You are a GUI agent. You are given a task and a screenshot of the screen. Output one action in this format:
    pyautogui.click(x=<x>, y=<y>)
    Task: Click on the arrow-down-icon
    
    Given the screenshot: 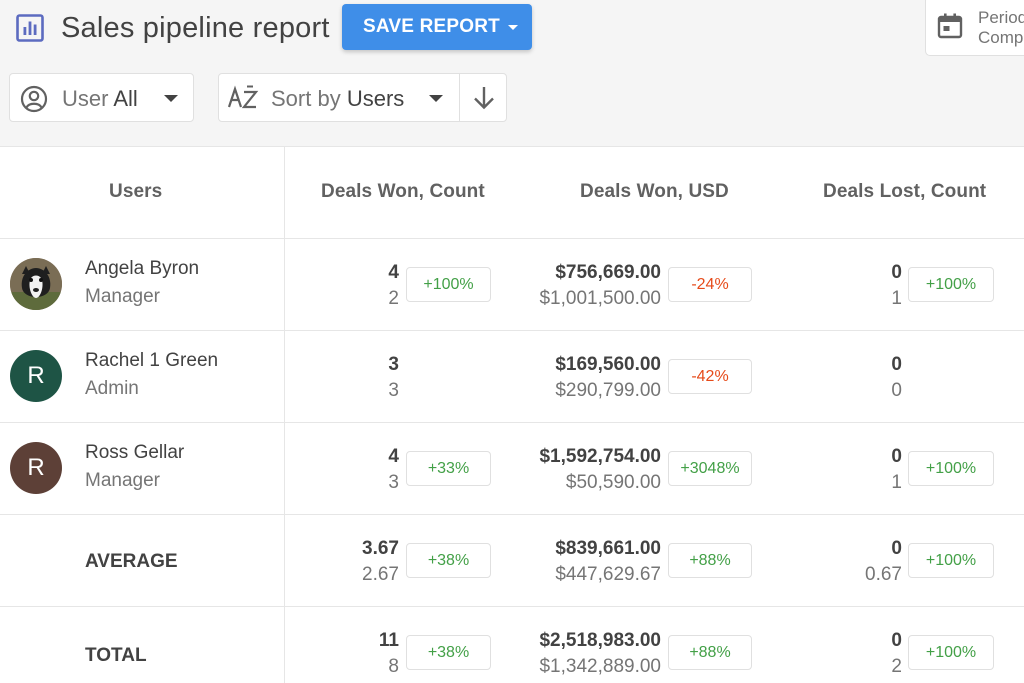 What is the action you would take?
    pyautogui.click(x=484, y=98)
    